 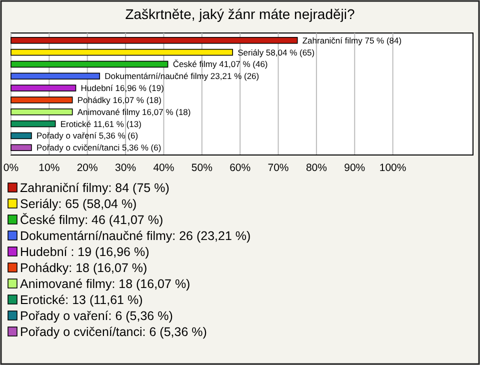 I want to click on data-label: České filmy 41,07 % (46), so click(x=220, y=64).